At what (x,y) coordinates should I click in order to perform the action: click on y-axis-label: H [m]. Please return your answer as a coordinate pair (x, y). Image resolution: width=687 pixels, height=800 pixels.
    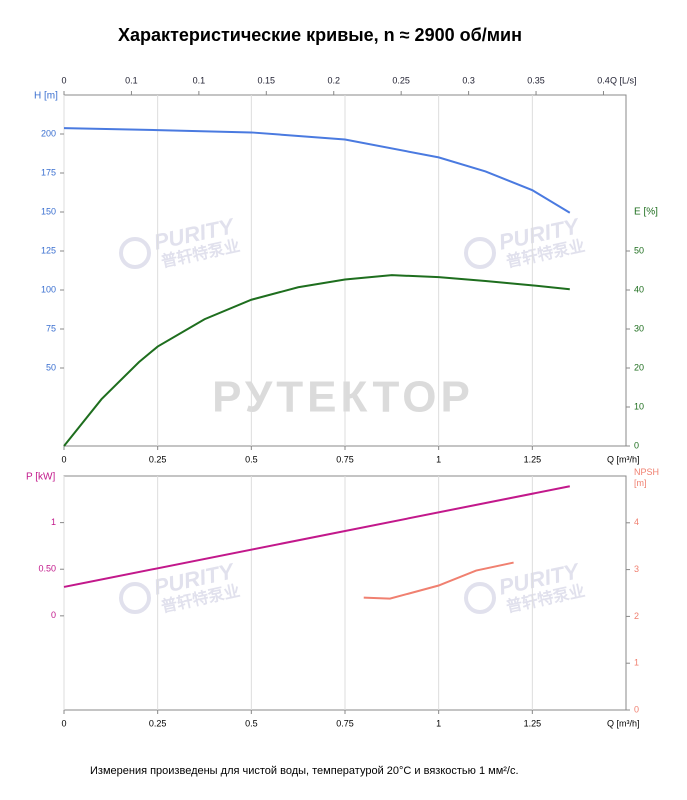
    Looking at the image, I should click on (46, 96).